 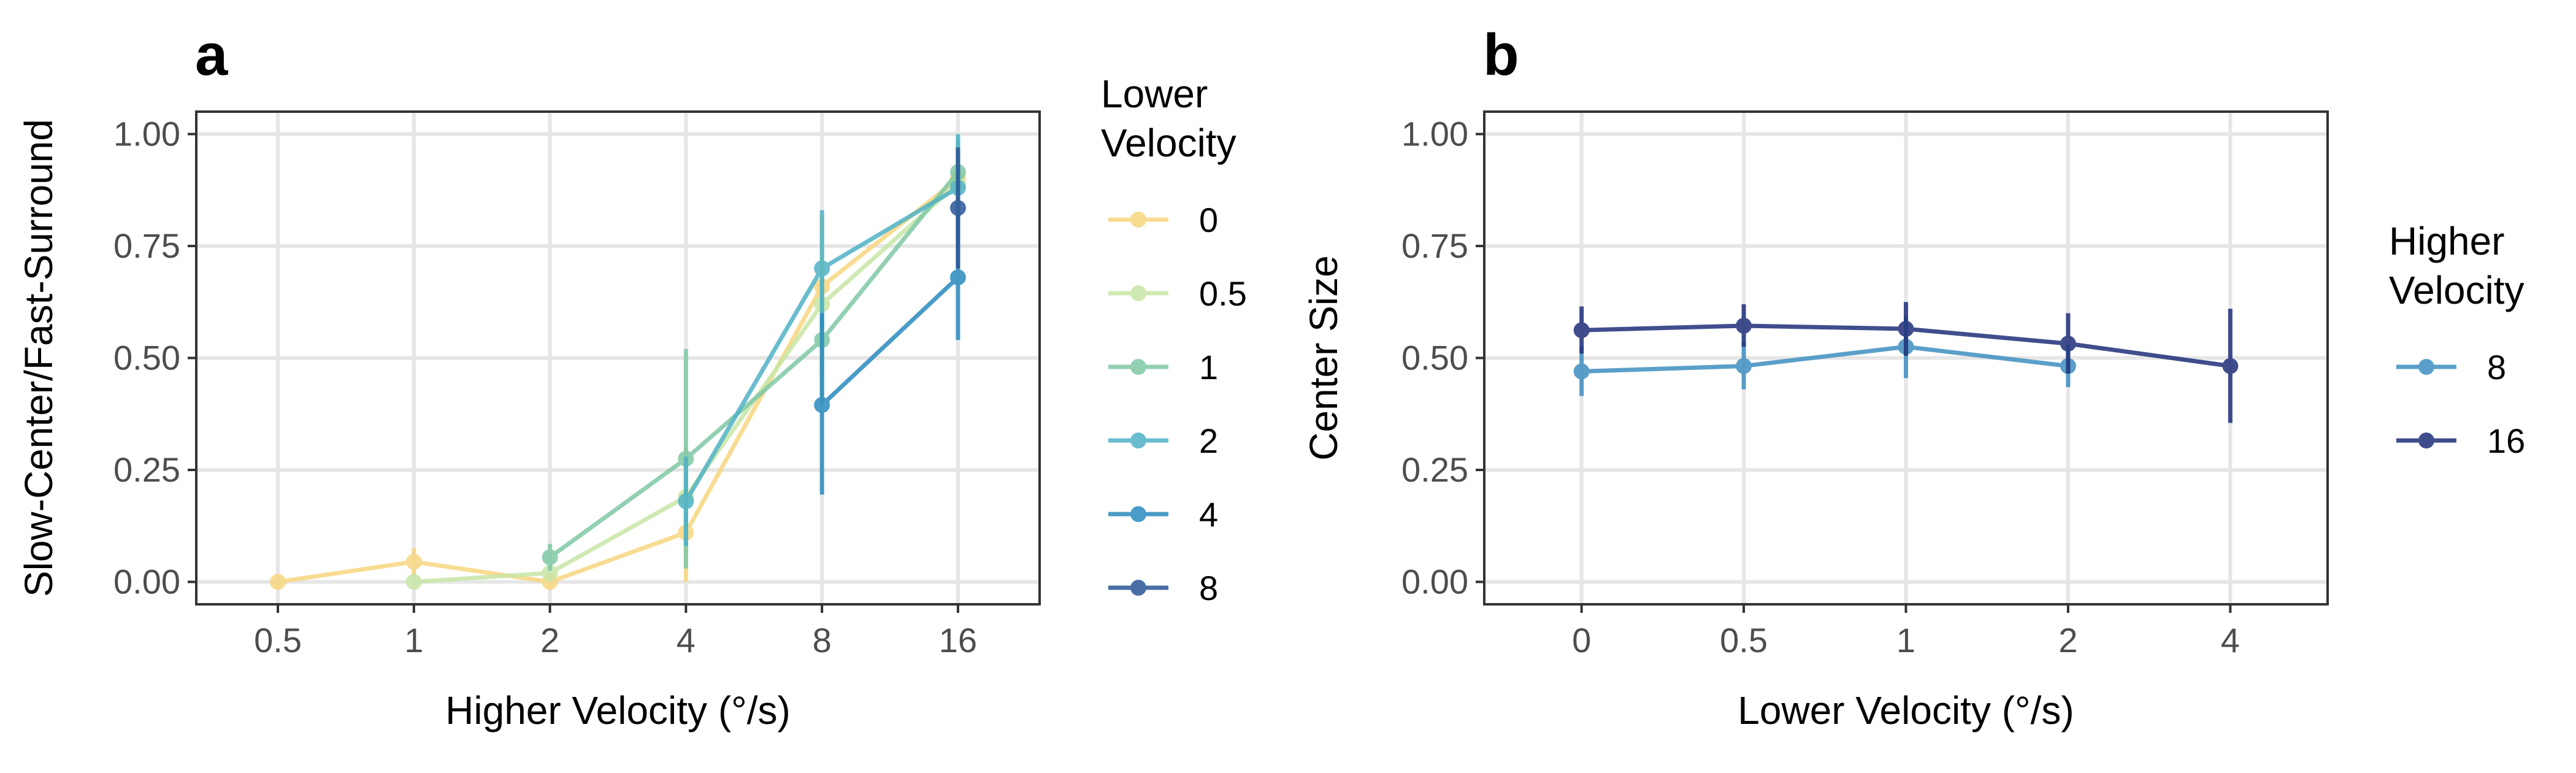 I want to click on y-axis-title: Center Size, so click(x=1323, y=357).